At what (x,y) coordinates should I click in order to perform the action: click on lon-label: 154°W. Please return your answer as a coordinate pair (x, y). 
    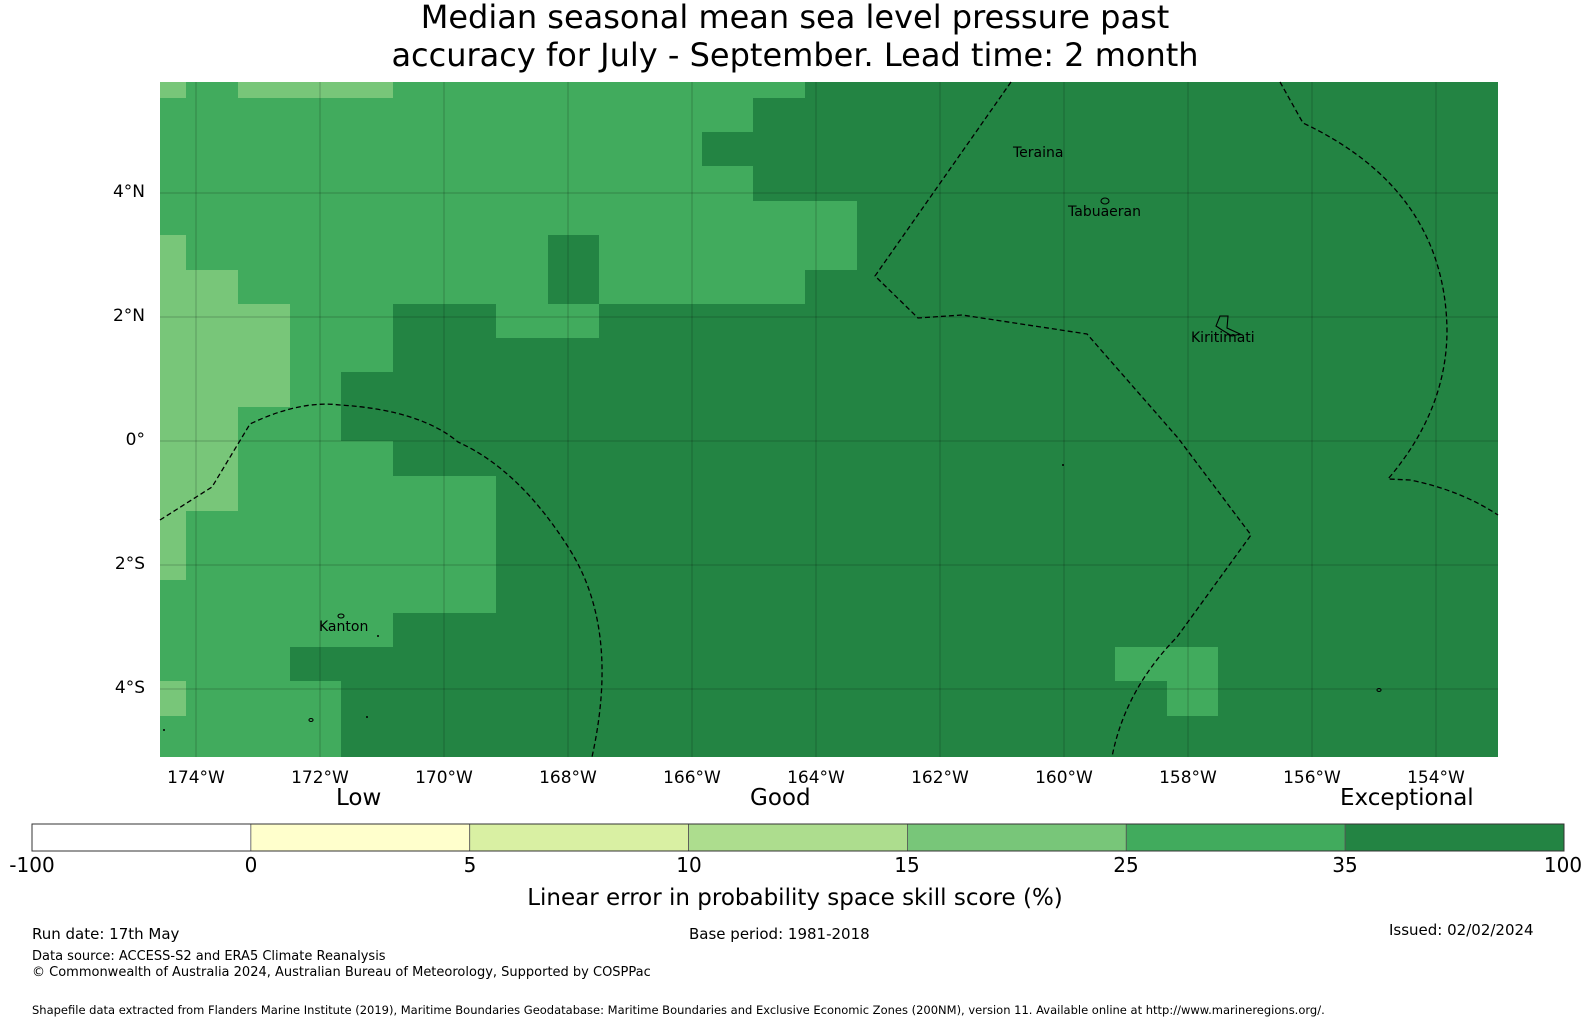
    Looking at the image, I should click on (1436, 778).